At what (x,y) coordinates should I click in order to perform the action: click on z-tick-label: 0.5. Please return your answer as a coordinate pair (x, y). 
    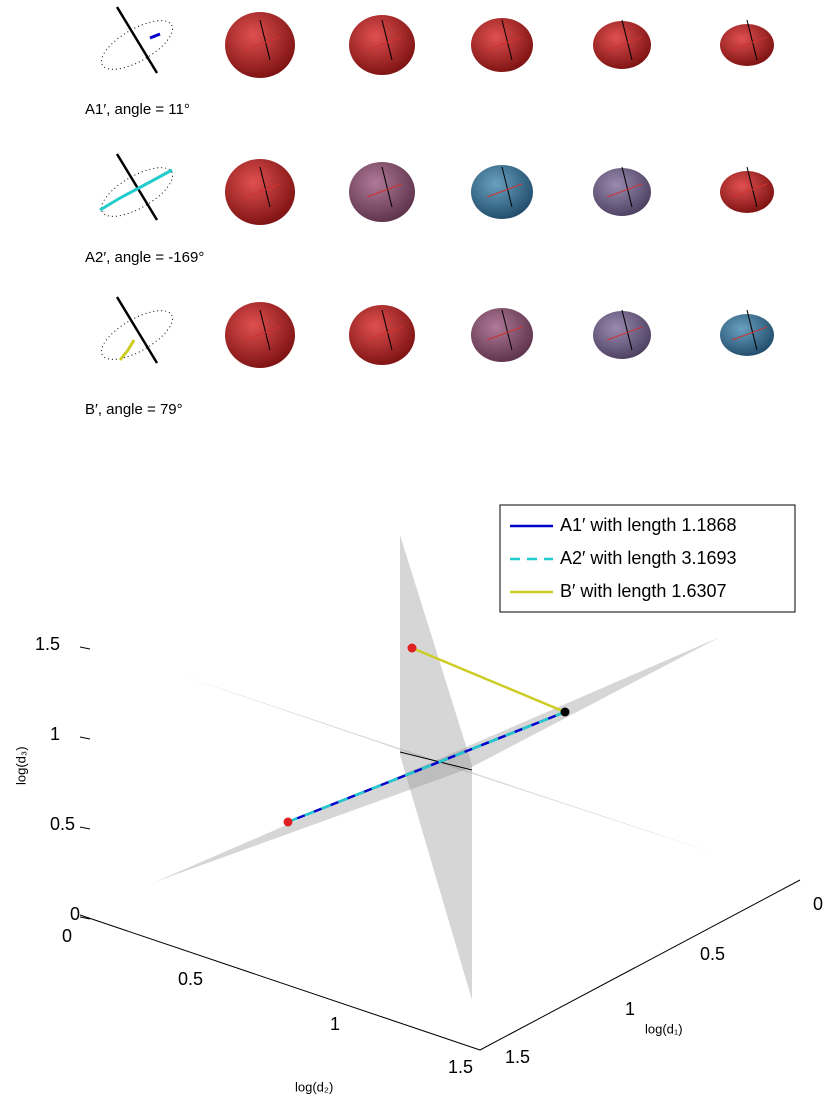
    Looking at the image, I should click on (62, 824).